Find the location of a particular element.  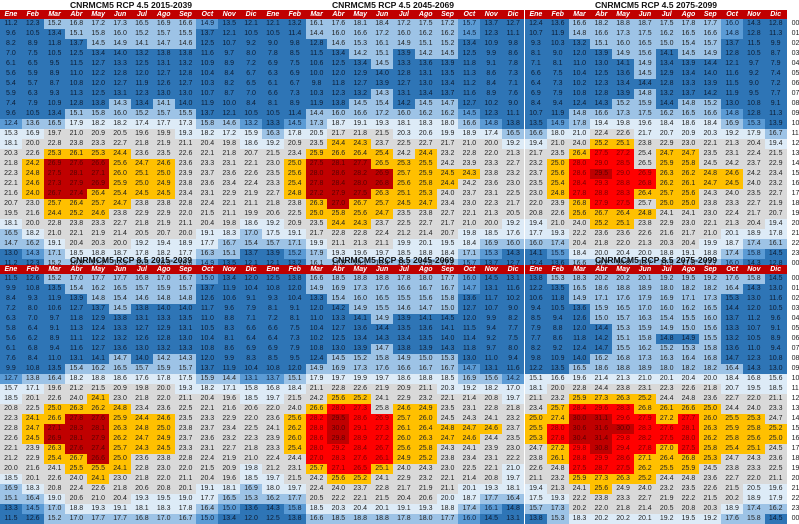

temperature-cell: 25.3 is located at coordinates (753, 419).